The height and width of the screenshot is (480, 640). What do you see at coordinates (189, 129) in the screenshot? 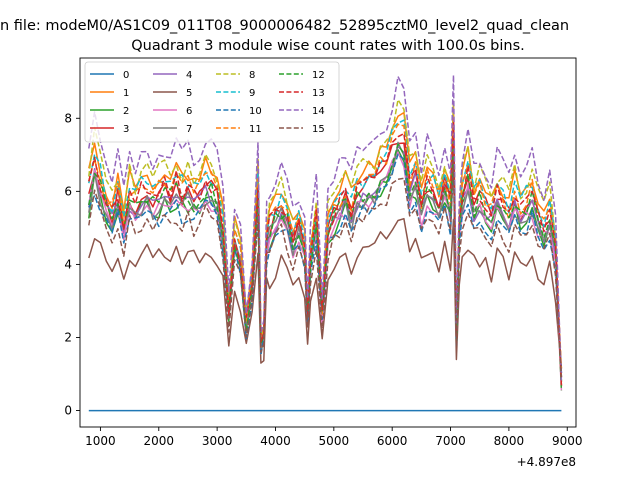
I see `legend-label: 7` at bounding box center [189, 129].